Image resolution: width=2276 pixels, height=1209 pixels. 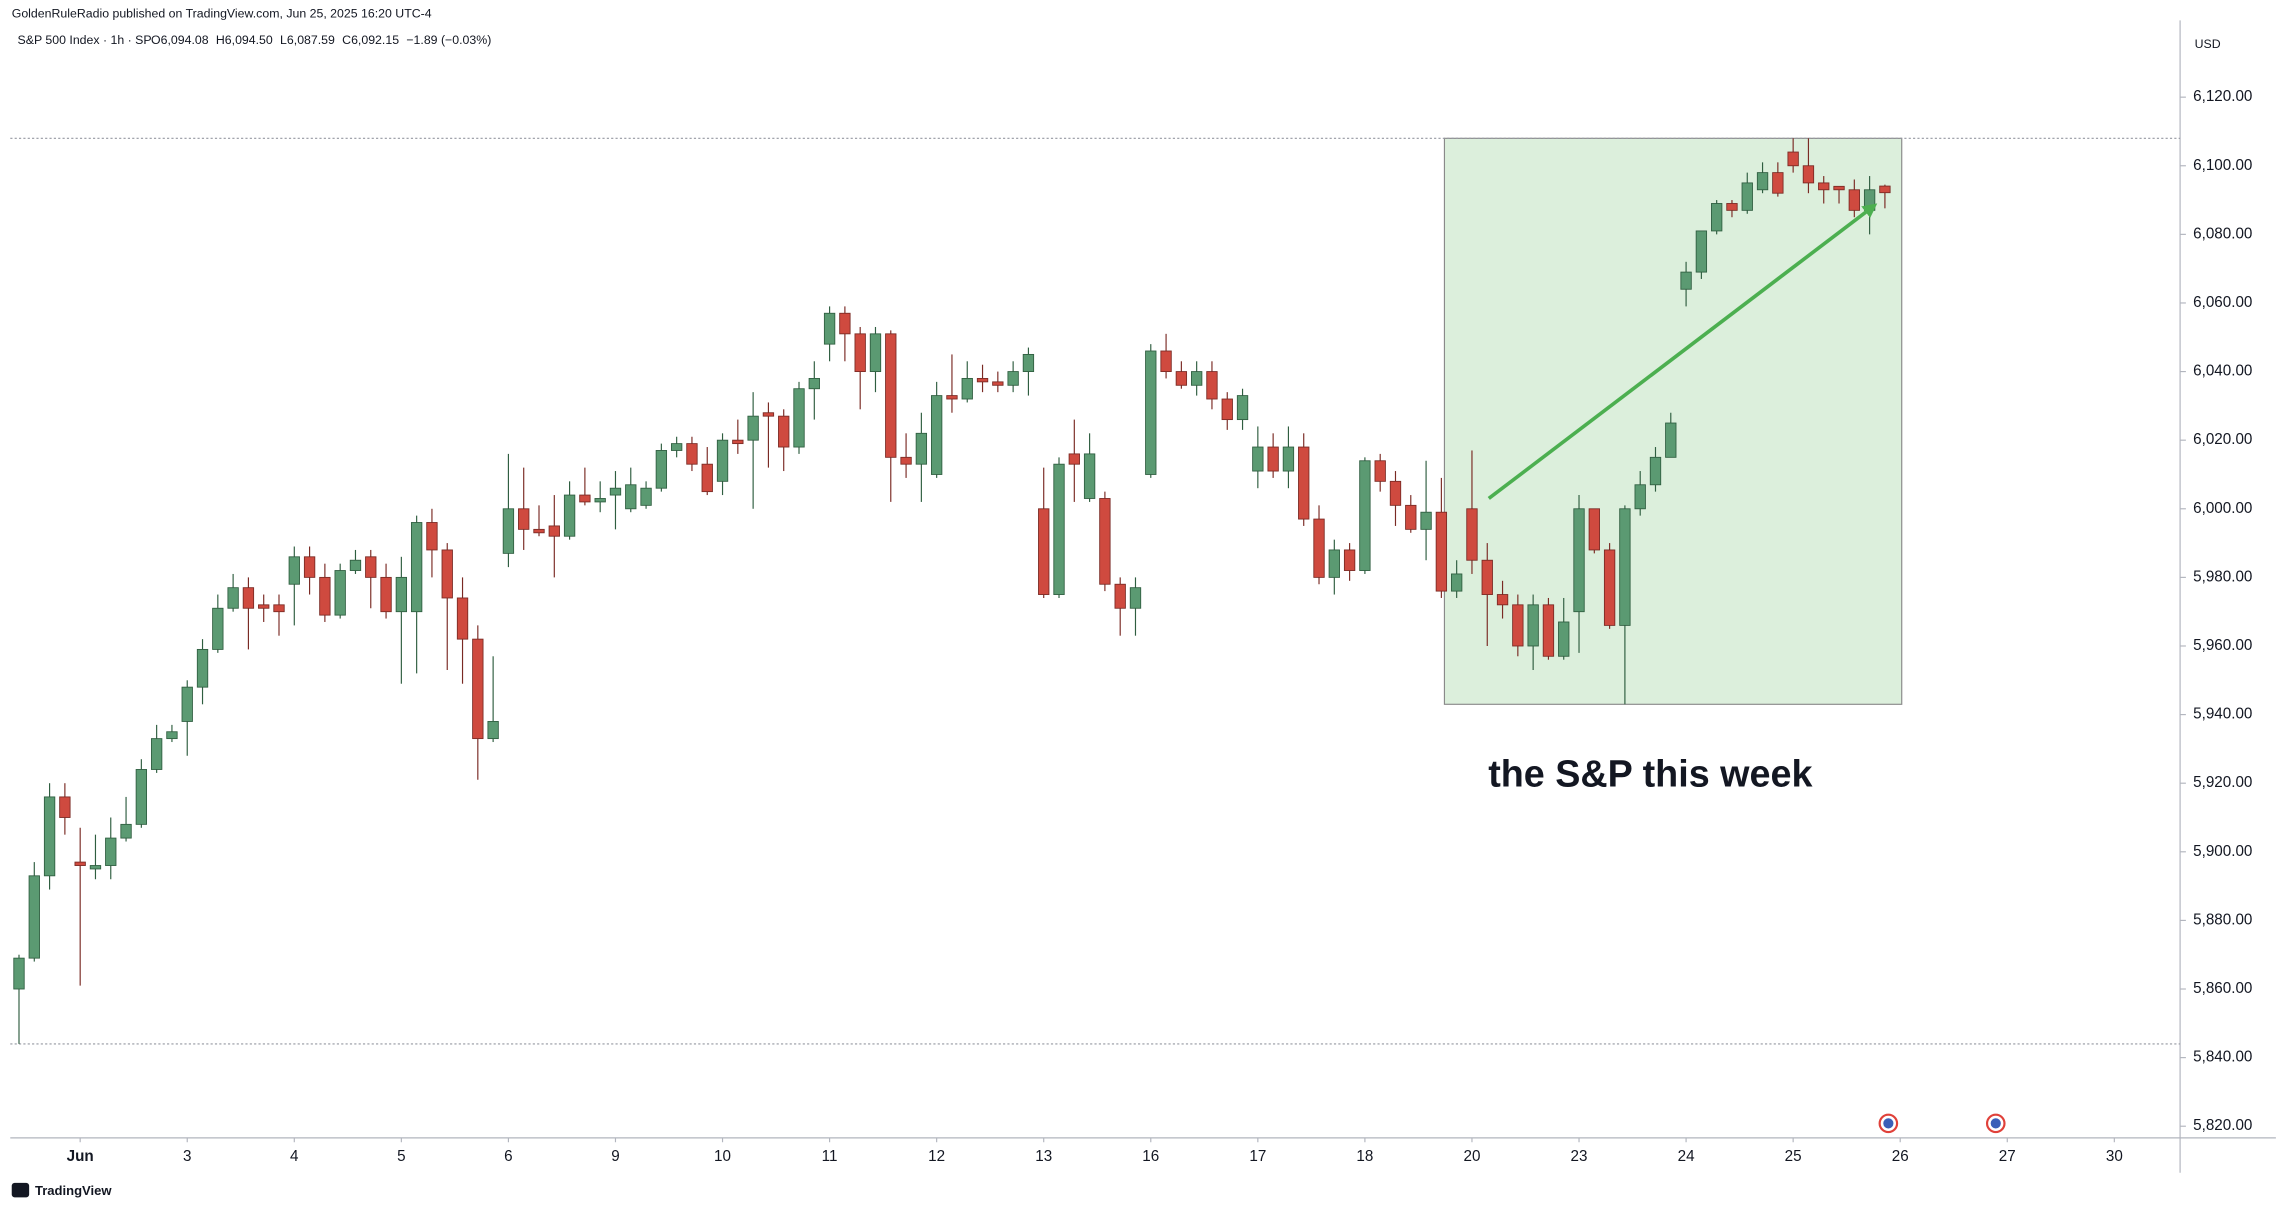 I want to click on y-tick-label: 5,860.00, so click(x=2222, y=988).